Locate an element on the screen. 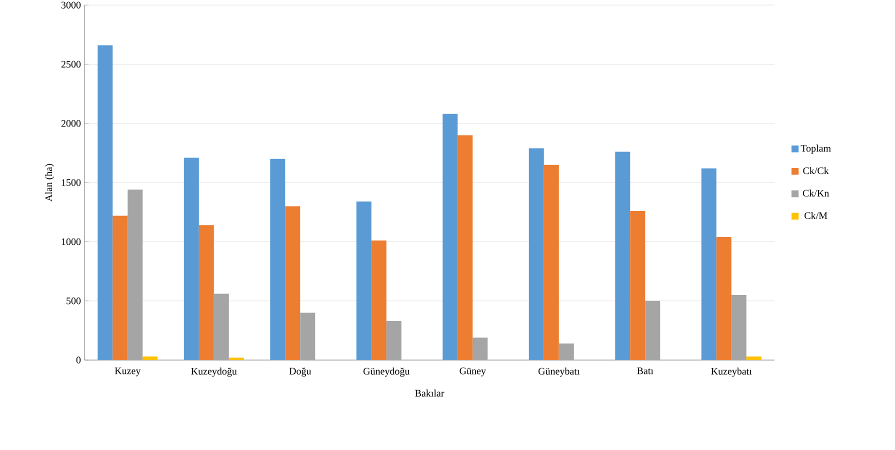 The height and width of the screenshot is (450, 895). x-tick-label: Güneydoğu is located at coordinates (386, 372).